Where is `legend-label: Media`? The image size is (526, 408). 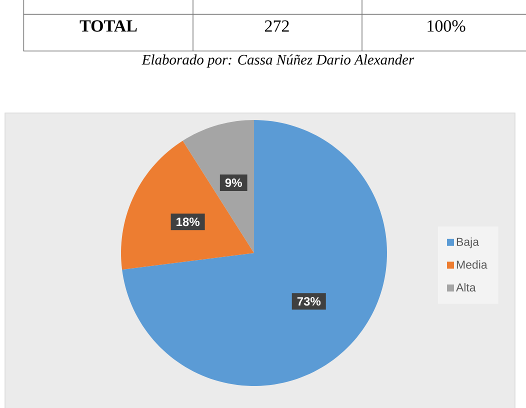
legend-label: Media is located at coordinates (472, 264).